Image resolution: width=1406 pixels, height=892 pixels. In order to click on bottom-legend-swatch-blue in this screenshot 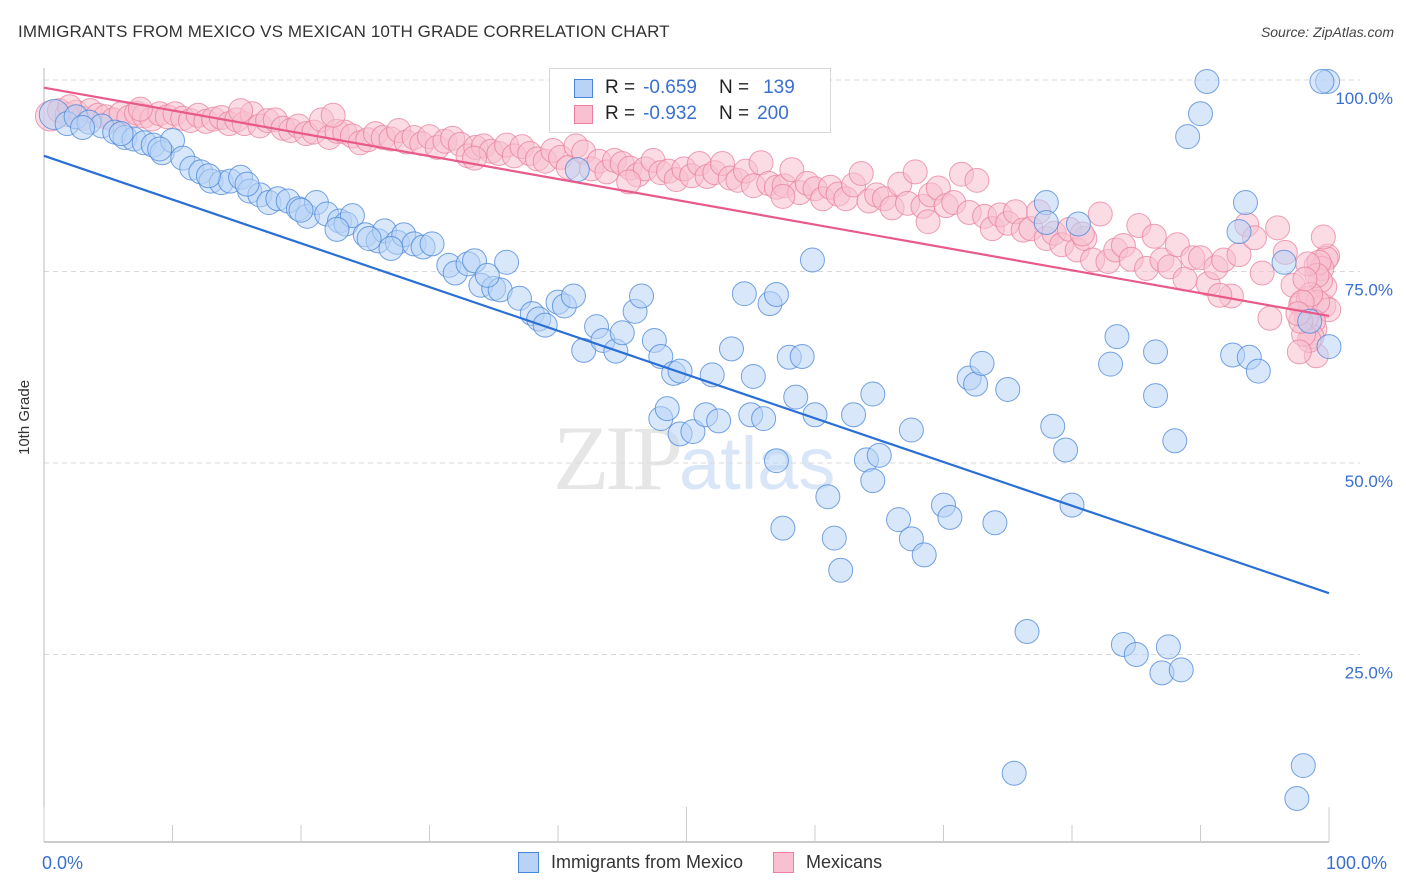, I will do `click(528, 862)`.